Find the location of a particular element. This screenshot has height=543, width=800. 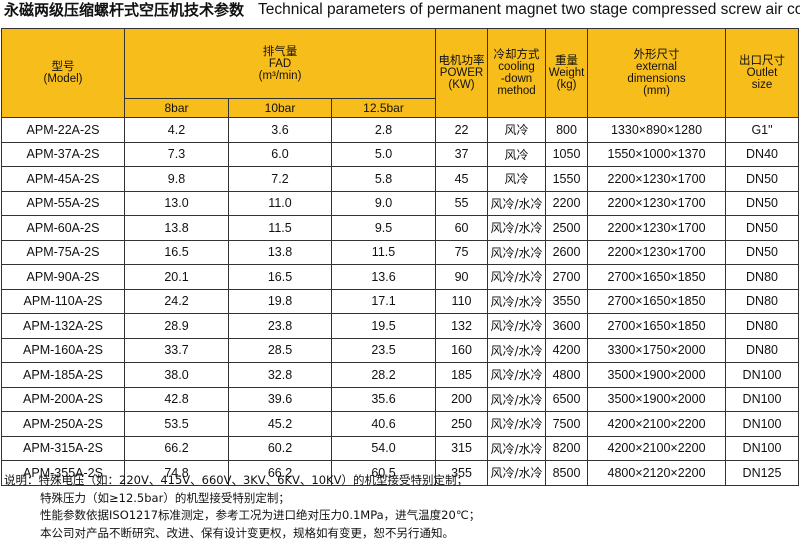

note-line: 特殊压力（如≥12.5bar）的机型接受特别定制； is located at coordinates (165, 497).